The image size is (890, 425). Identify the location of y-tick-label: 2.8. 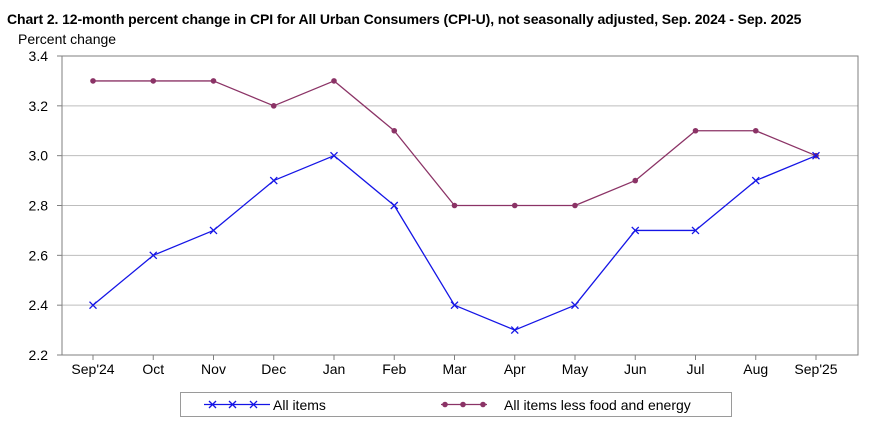
(39, 206).